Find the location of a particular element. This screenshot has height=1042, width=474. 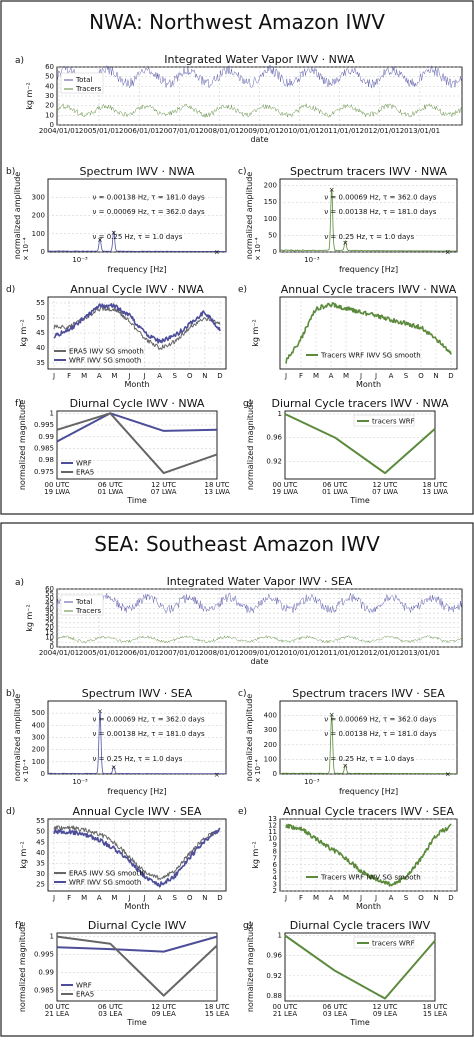

x-axis-label: frequency [Hz] is located at coordinates (368, 791).